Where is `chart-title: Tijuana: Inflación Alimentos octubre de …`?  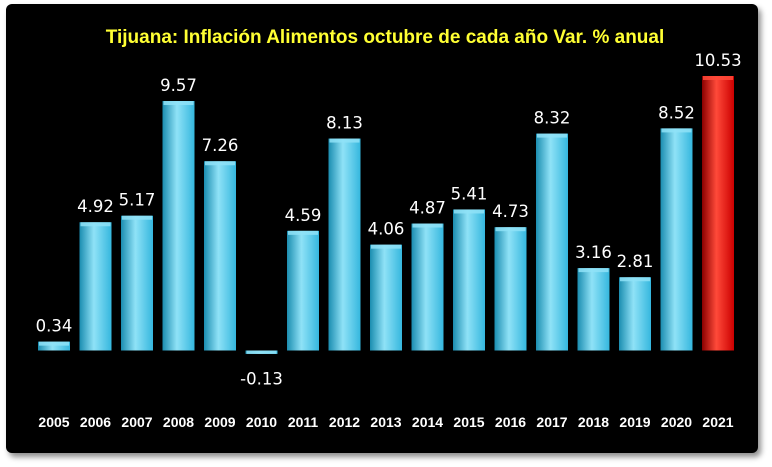 chart-title: Tijuana: Inflación Alimentos octubre de … is located at coordinates (385, 37).